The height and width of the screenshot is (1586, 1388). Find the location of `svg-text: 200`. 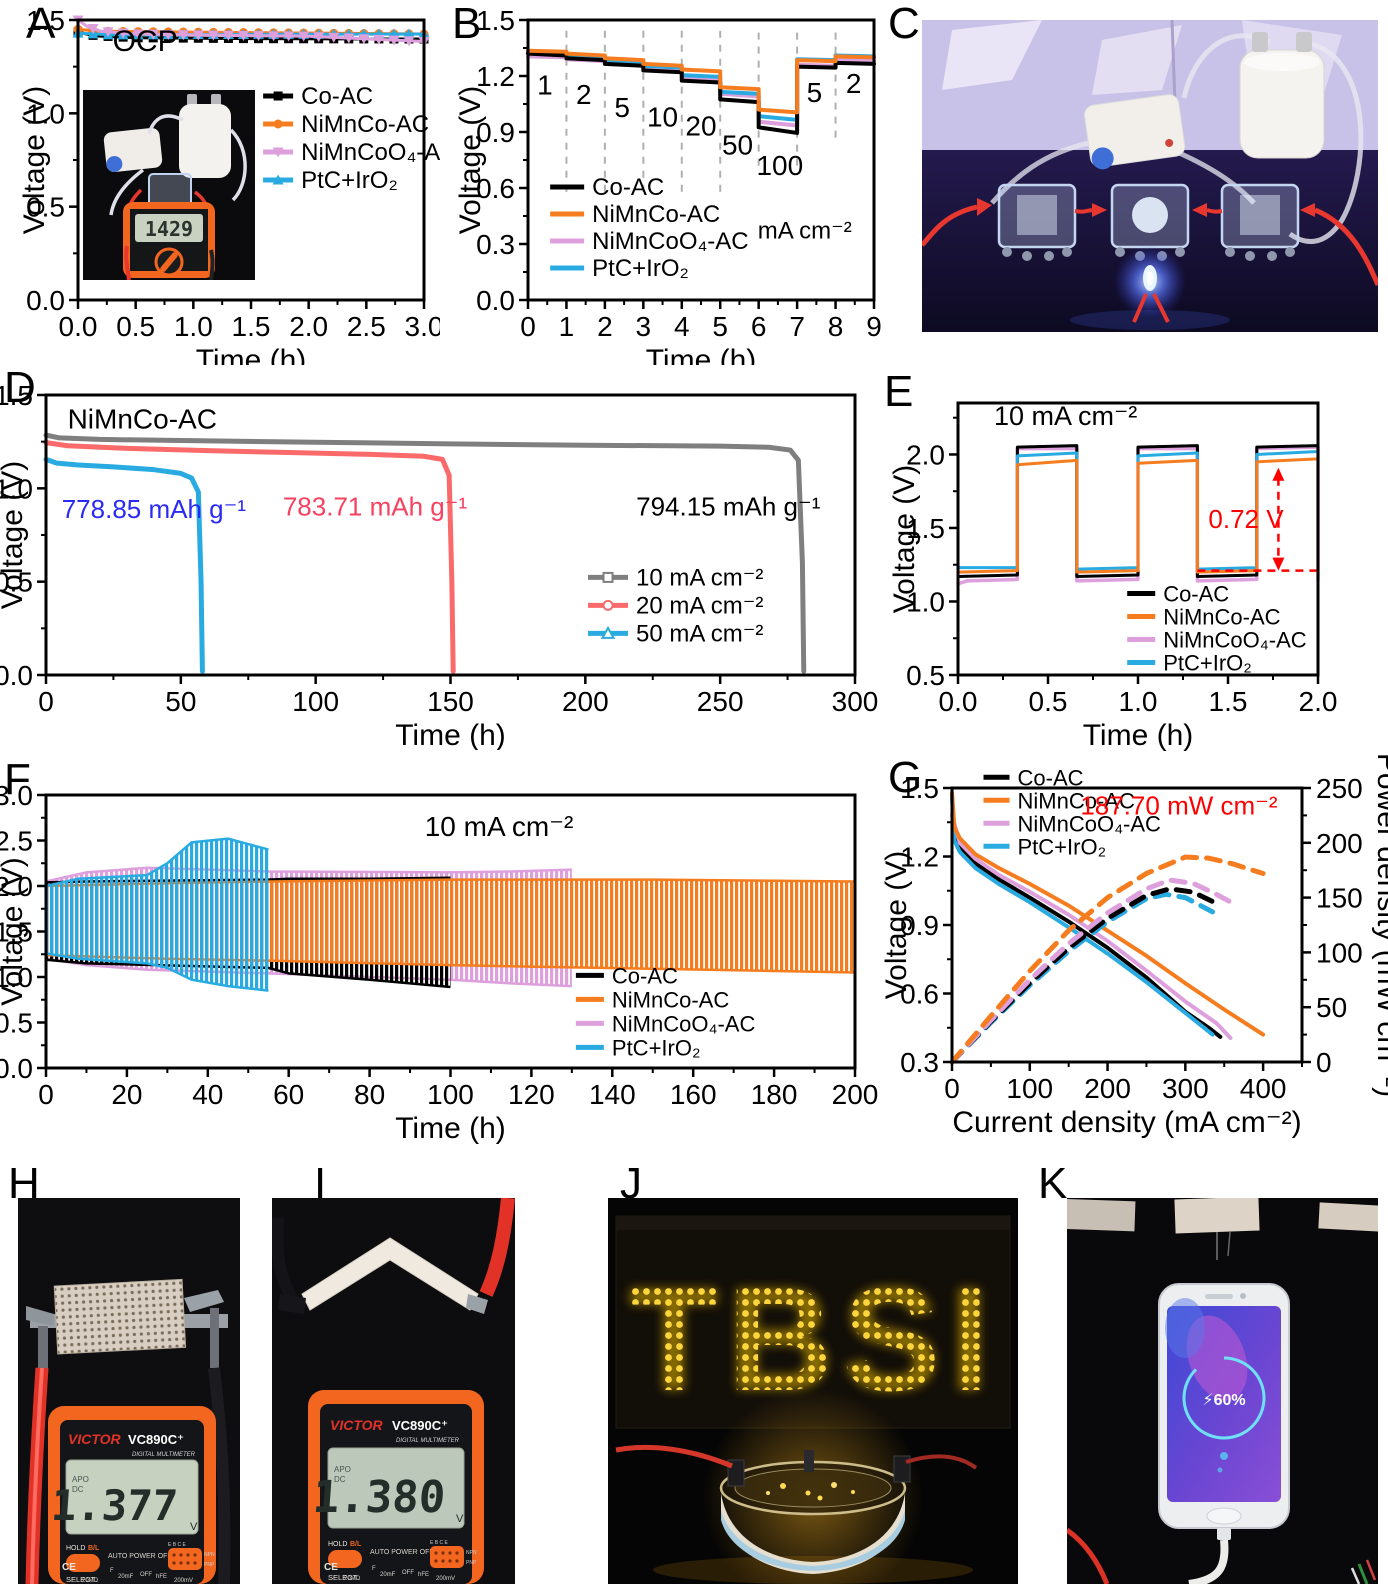

svg-text: 200 is located at coordinates (1107, 1088).